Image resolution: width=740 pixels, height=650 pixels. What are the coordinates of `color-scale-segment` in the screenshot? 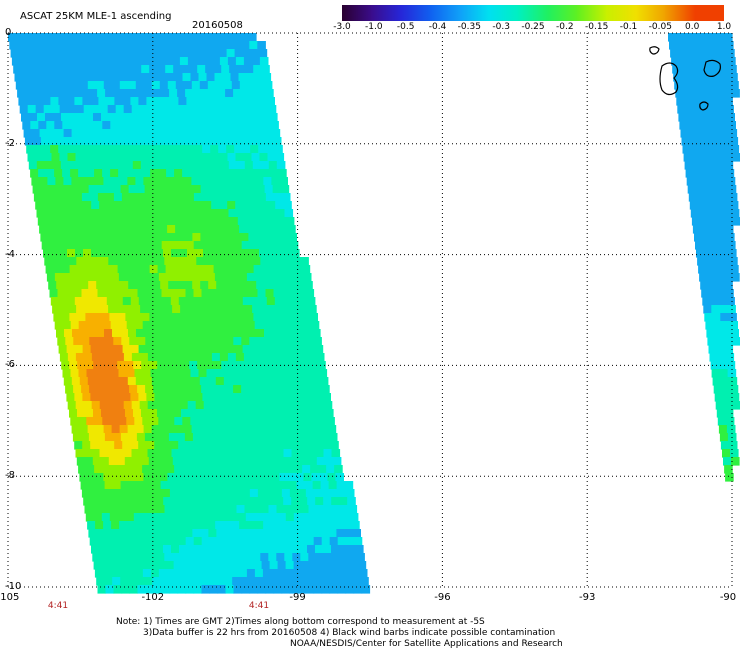 It's located at (357, 13).